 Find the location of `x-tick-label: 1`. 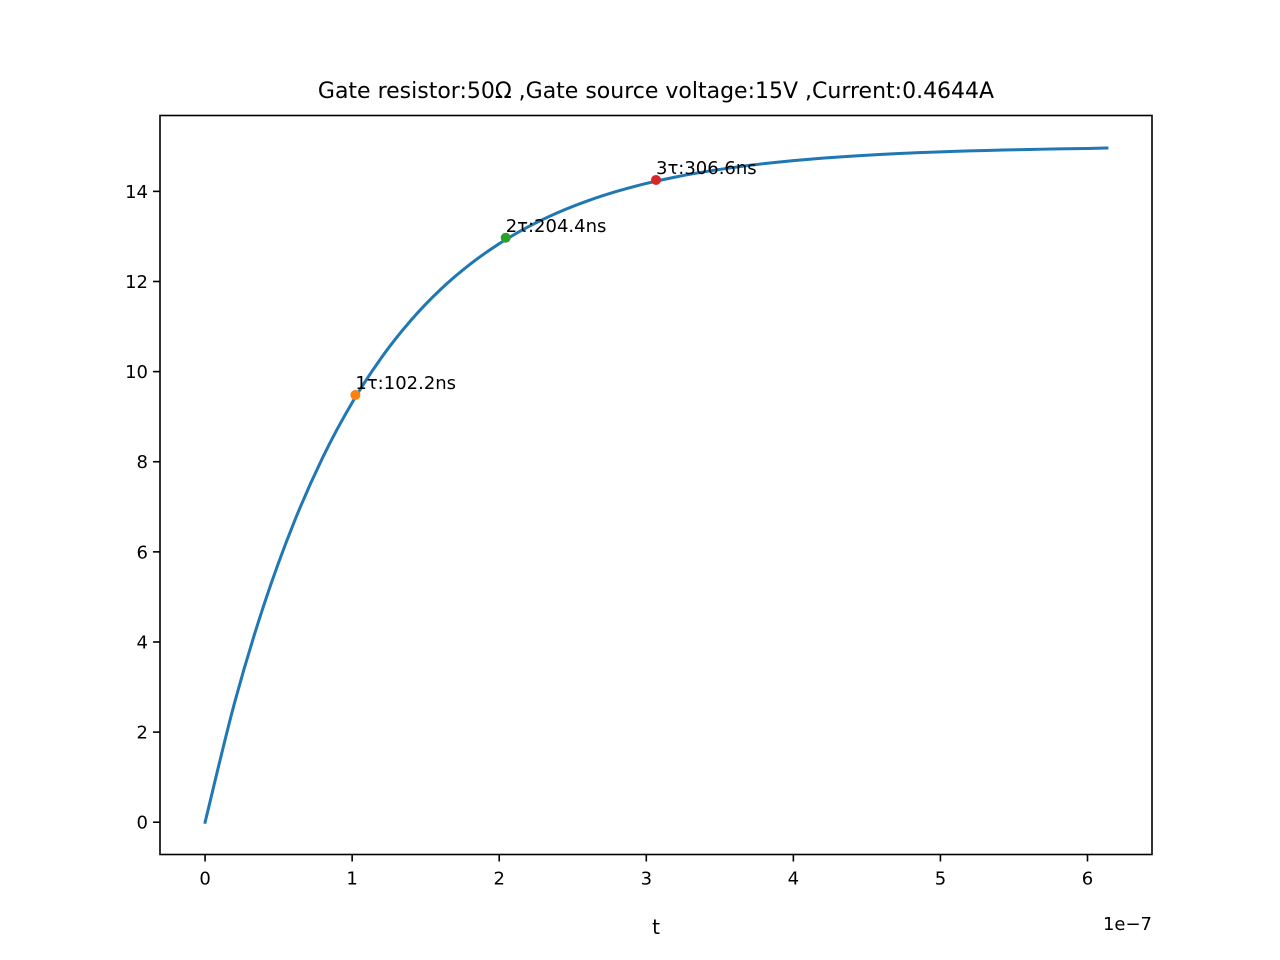

x-tick-label: 1 is located at coordinates (351, 879).